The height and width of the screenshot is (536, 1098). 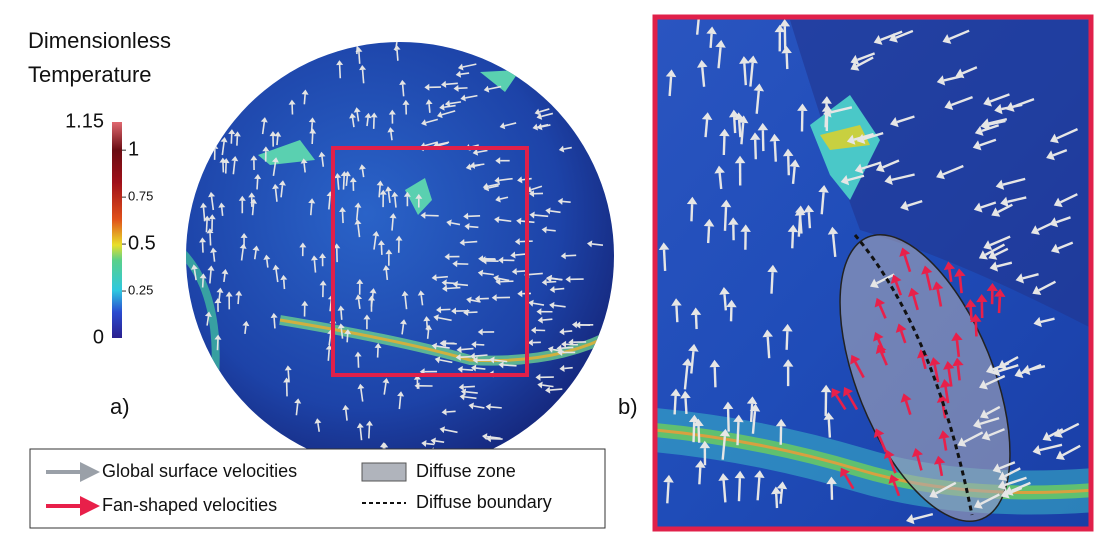 What do you see at coordinates (500, 81) in the screenshot?
I see `hot-spot` at bounding box center [500, 81].